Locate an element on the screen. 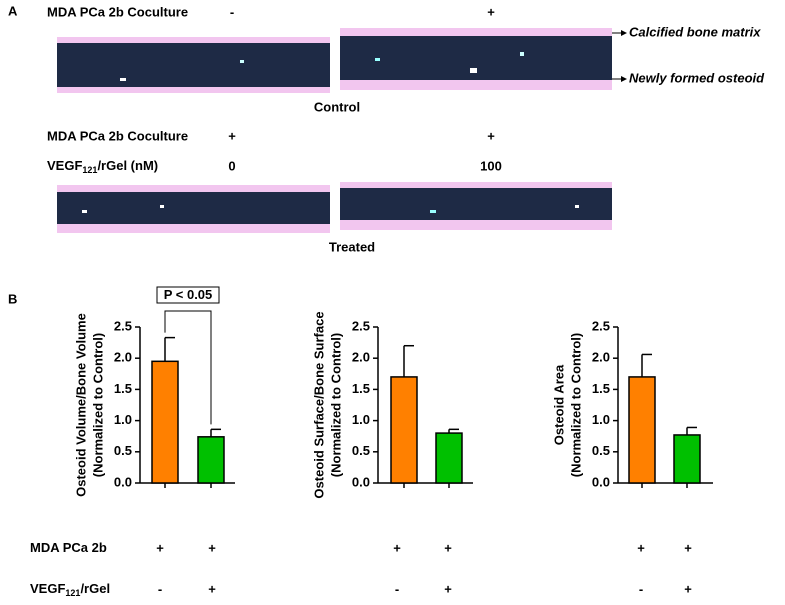 The image size is (785, 605). group-label: Control is located at coordinates (337, 106).